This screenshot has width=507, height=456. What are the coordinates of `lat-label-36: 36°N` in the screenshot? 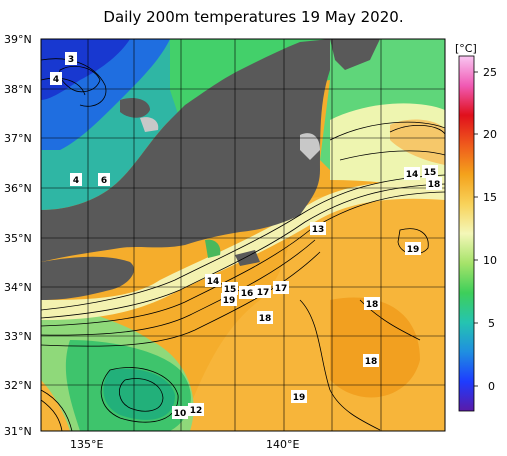 It's located at (18, 188).